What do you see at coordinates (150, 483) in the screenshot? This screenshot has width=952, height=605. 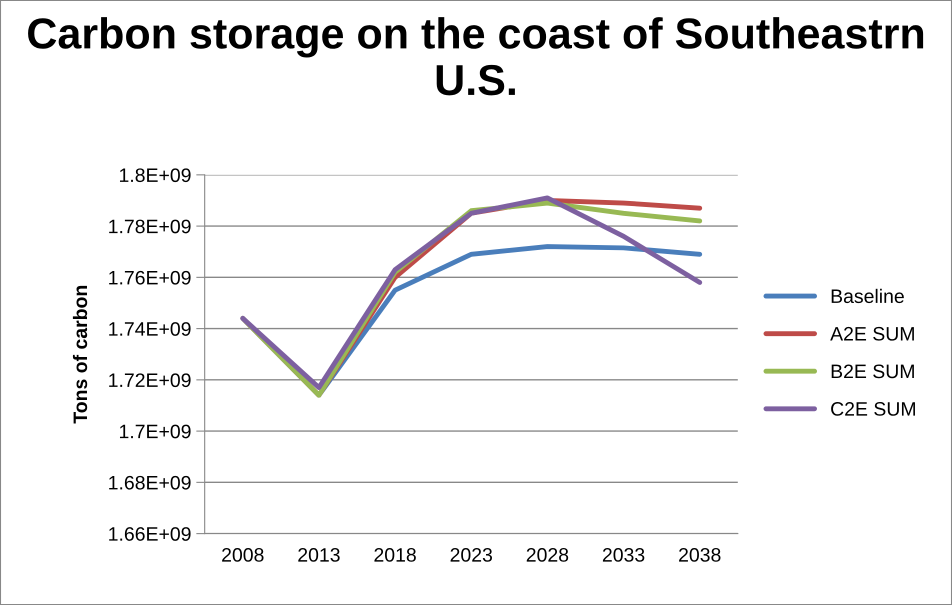 I see `y-tick-label: 1.68E+09` at bounding box center [150, 483].